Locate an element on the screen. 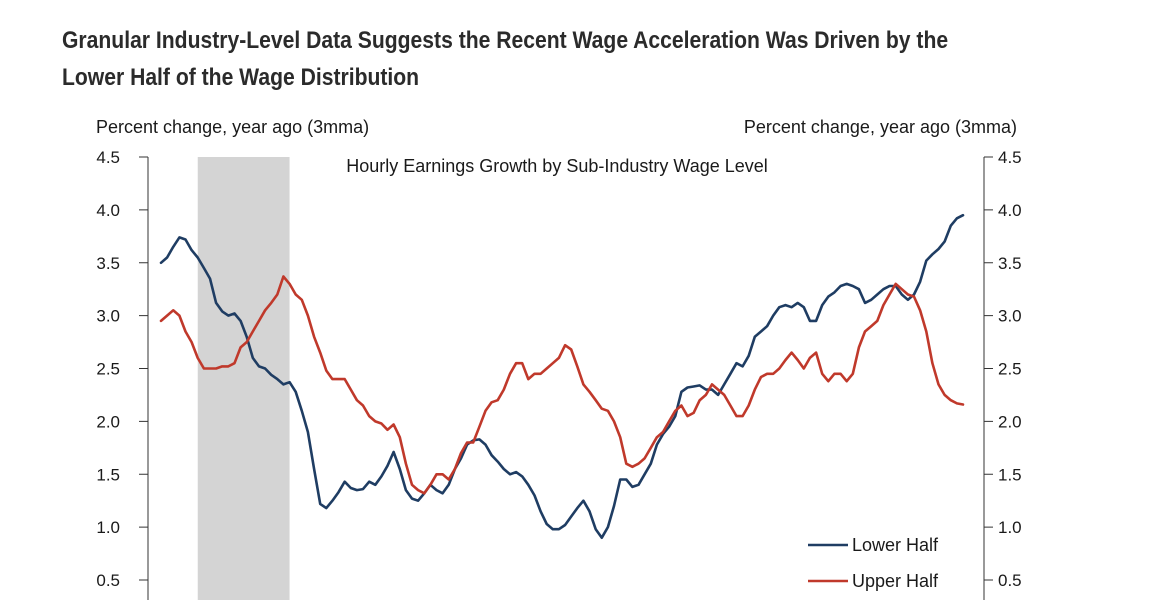 The height and width of the screenshot is (600, 1172). right-tick-label: 4.0 is located at coordinates (1010, 210).